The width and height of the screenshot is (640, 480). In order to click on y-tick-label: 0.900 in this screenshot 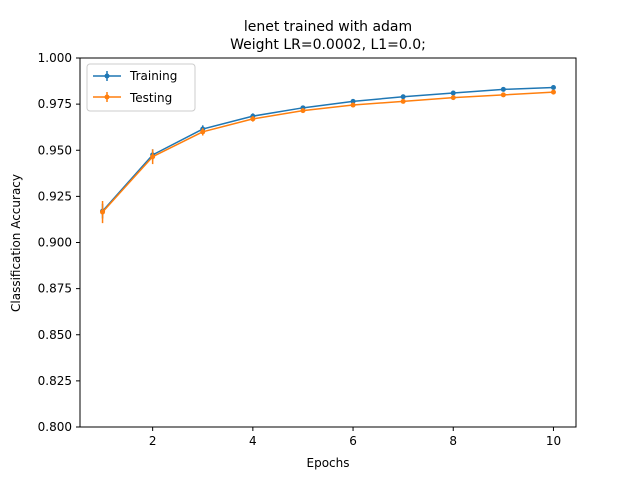, I will do `click(55, 243)`.